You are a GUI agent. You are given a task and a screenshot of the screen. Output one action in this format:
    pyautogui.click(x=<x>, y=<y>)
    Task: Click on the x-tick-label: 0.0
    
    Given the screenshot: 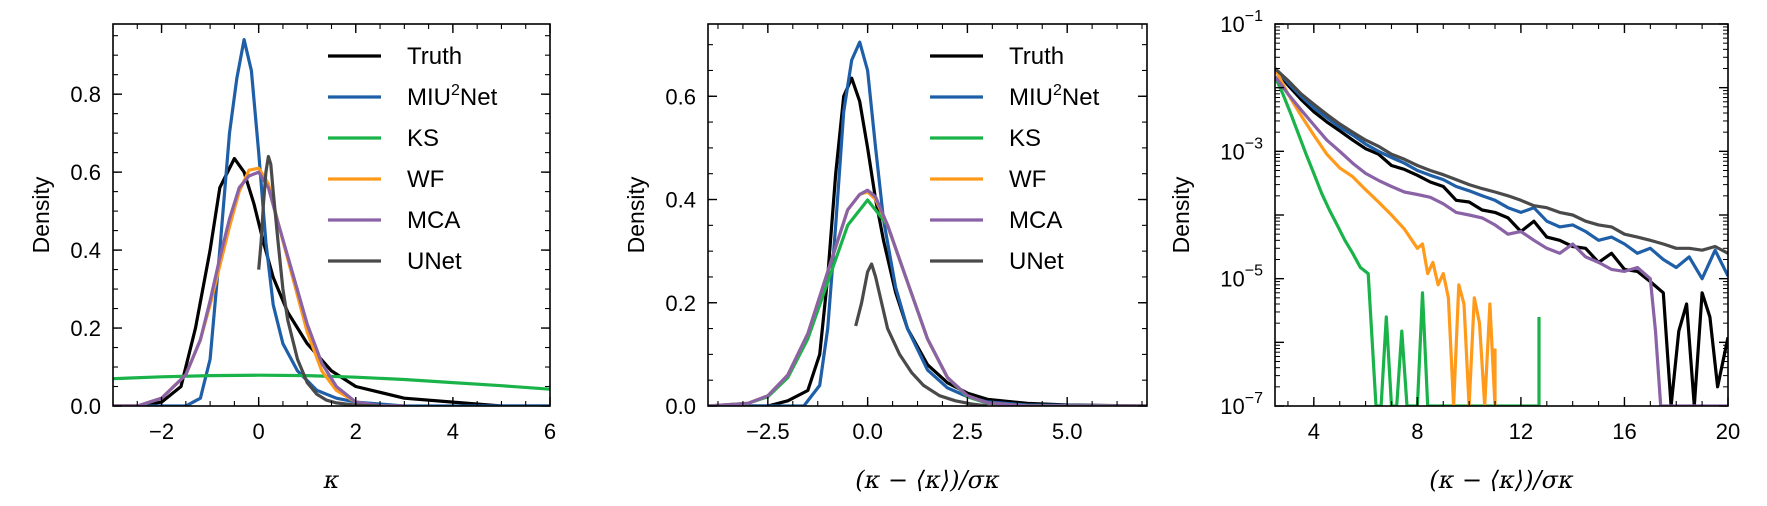 What is the action you would take?
    pyautogui.click(x=867, y=431)
    